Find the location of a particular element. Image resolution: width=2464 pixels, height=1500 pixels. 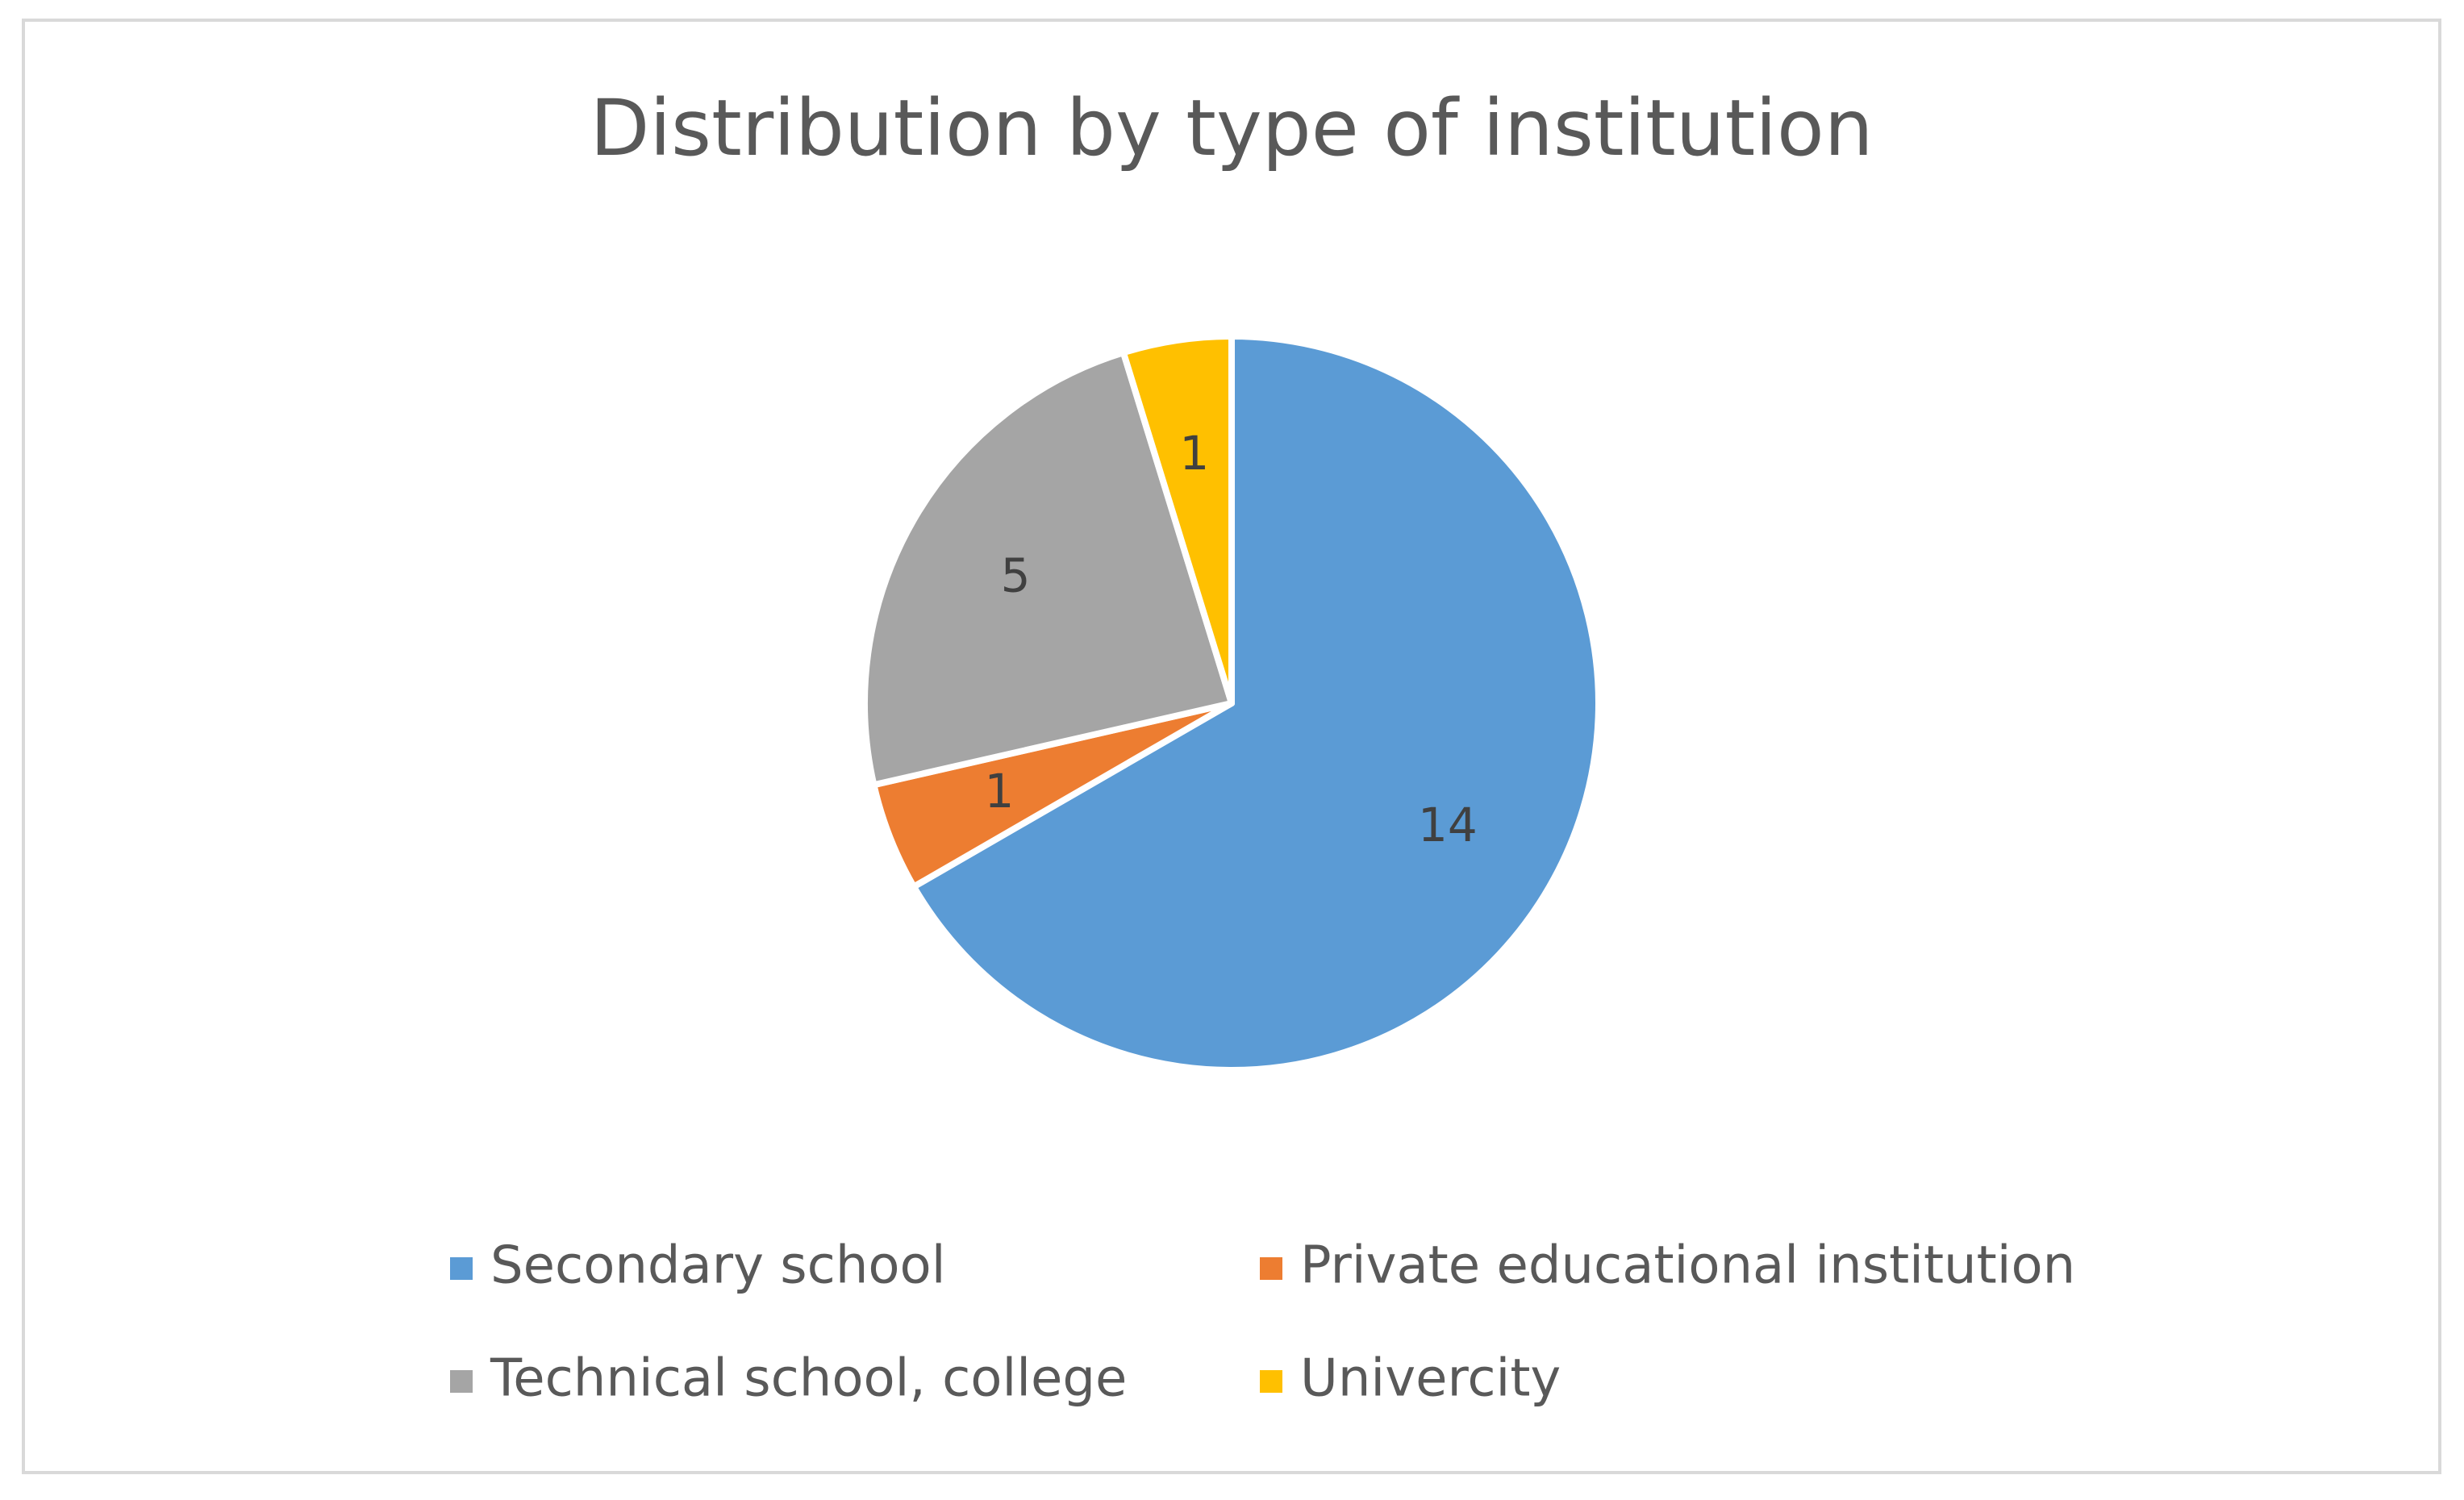

legend-label-2: Private educational institution is located at coordinates (1687, 1266).